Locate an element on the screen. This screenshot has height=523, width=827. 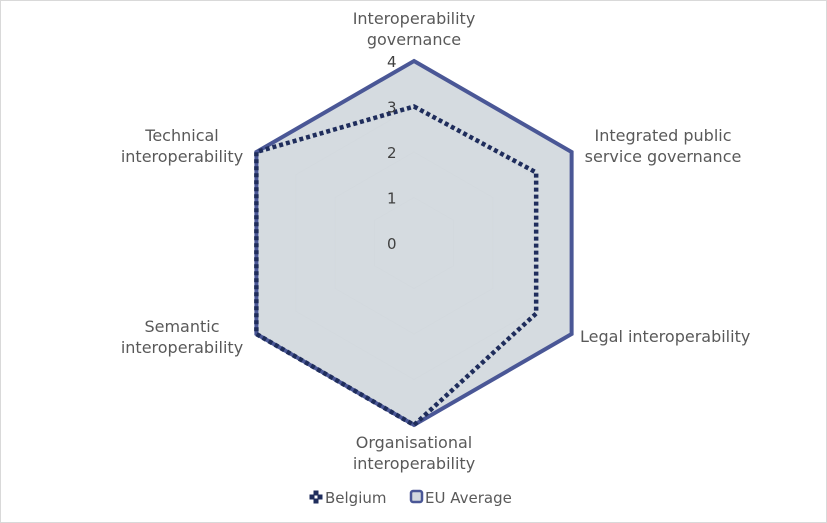
tick-label-0: 0 is located at coordinates (392, 244).